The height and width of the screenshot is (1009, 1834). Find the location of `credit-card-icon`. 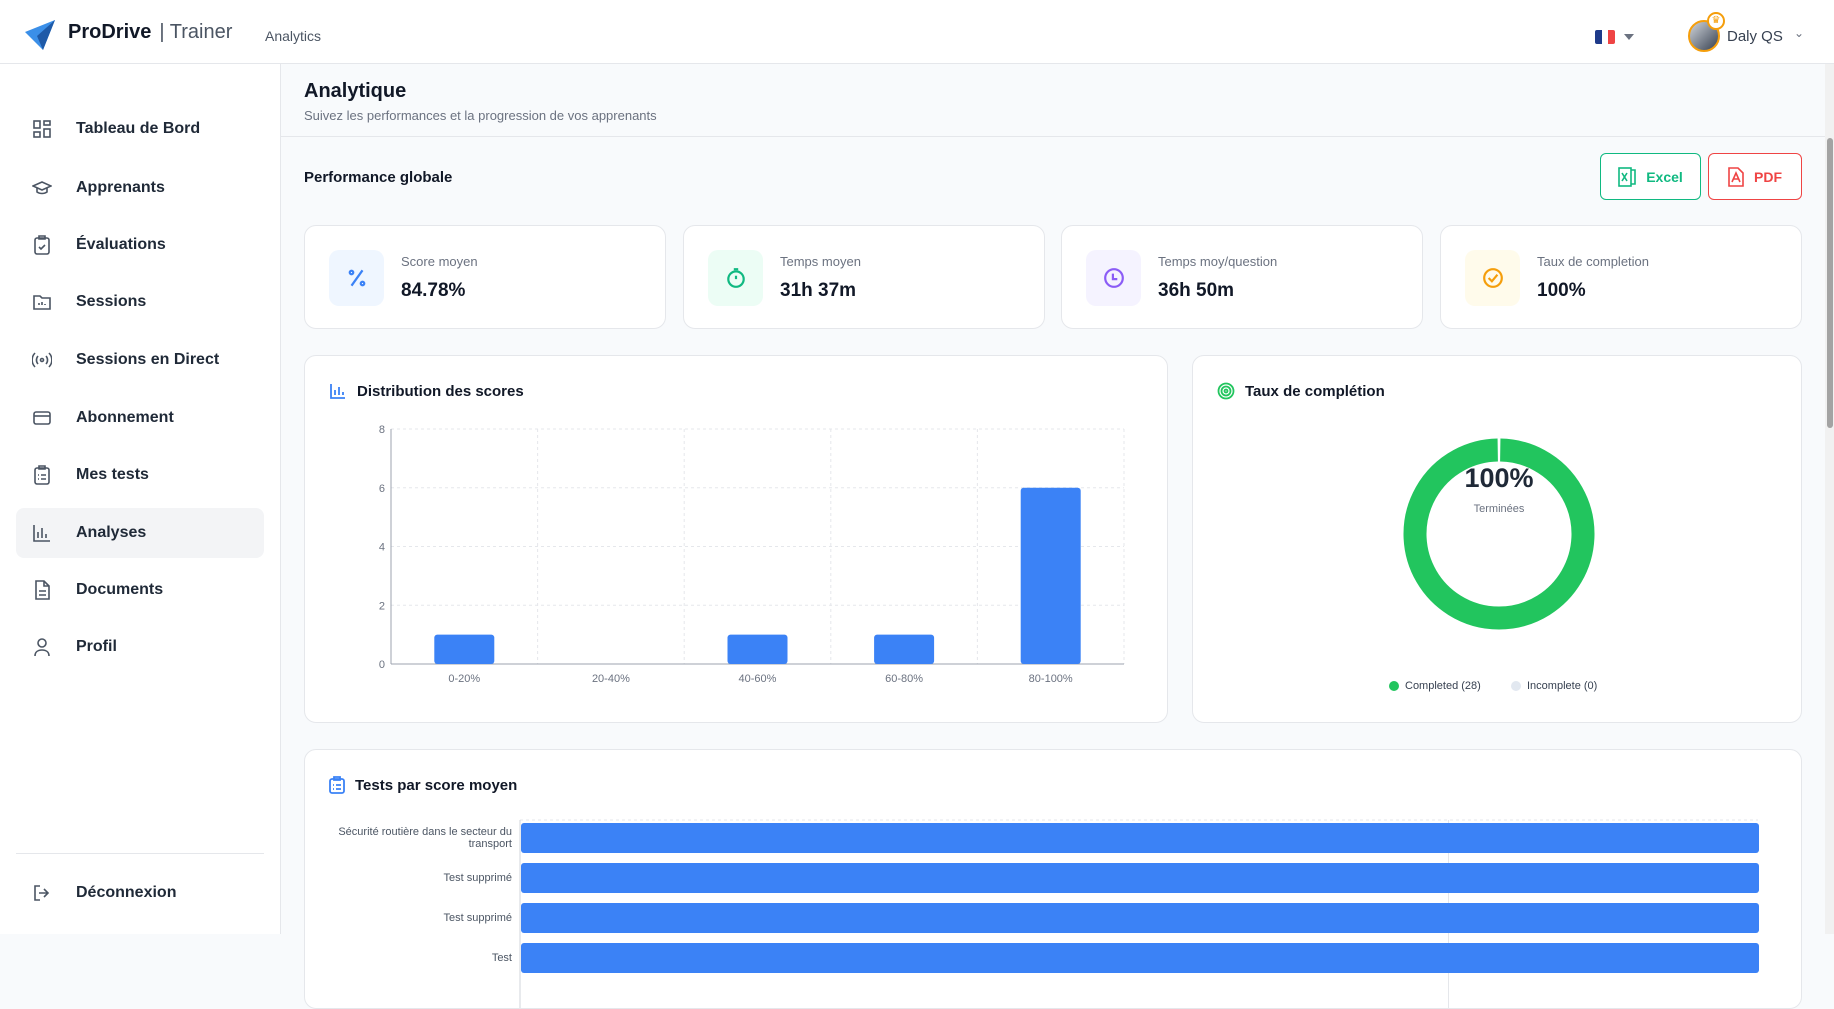

credit-card-icon is located at coordinates (42, 418).